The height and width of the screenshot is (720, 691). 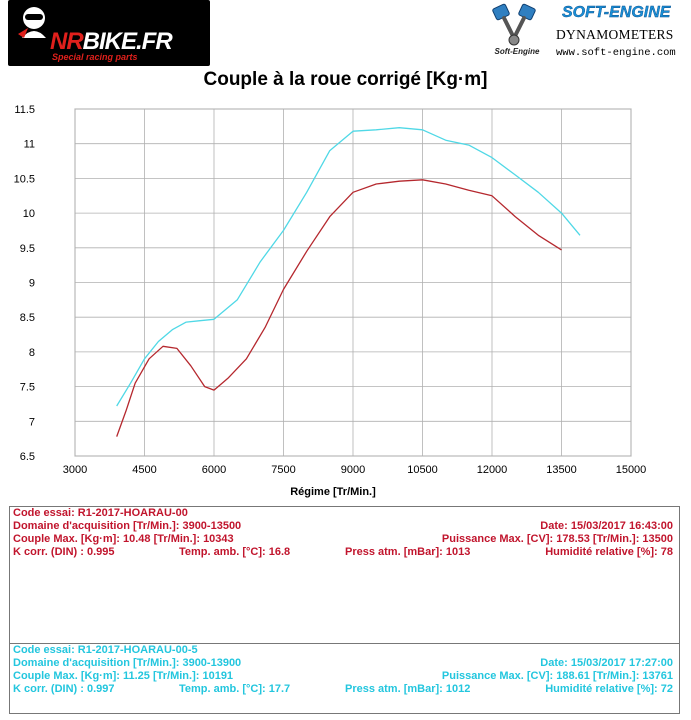 What do you see at coordinates (422, 470) in the screenshot?
I see `x-tick-label: 10500` at bounding box center [422, 470].